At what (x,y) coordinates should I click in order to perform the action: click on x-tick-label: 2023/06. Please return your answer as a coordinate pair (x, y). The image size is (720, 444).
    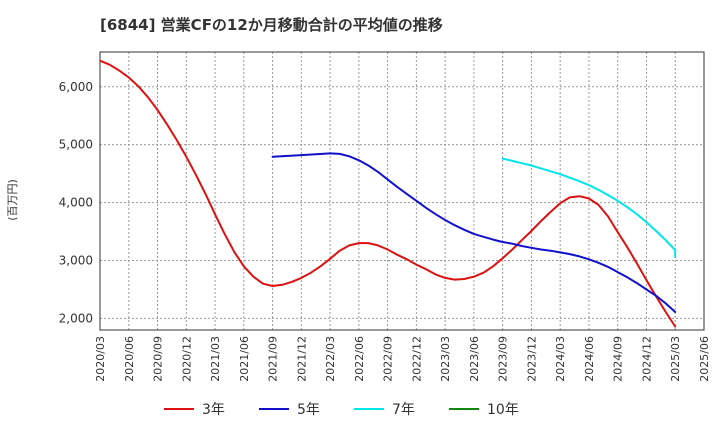
    Looking at the image, I should click on (474, 359).